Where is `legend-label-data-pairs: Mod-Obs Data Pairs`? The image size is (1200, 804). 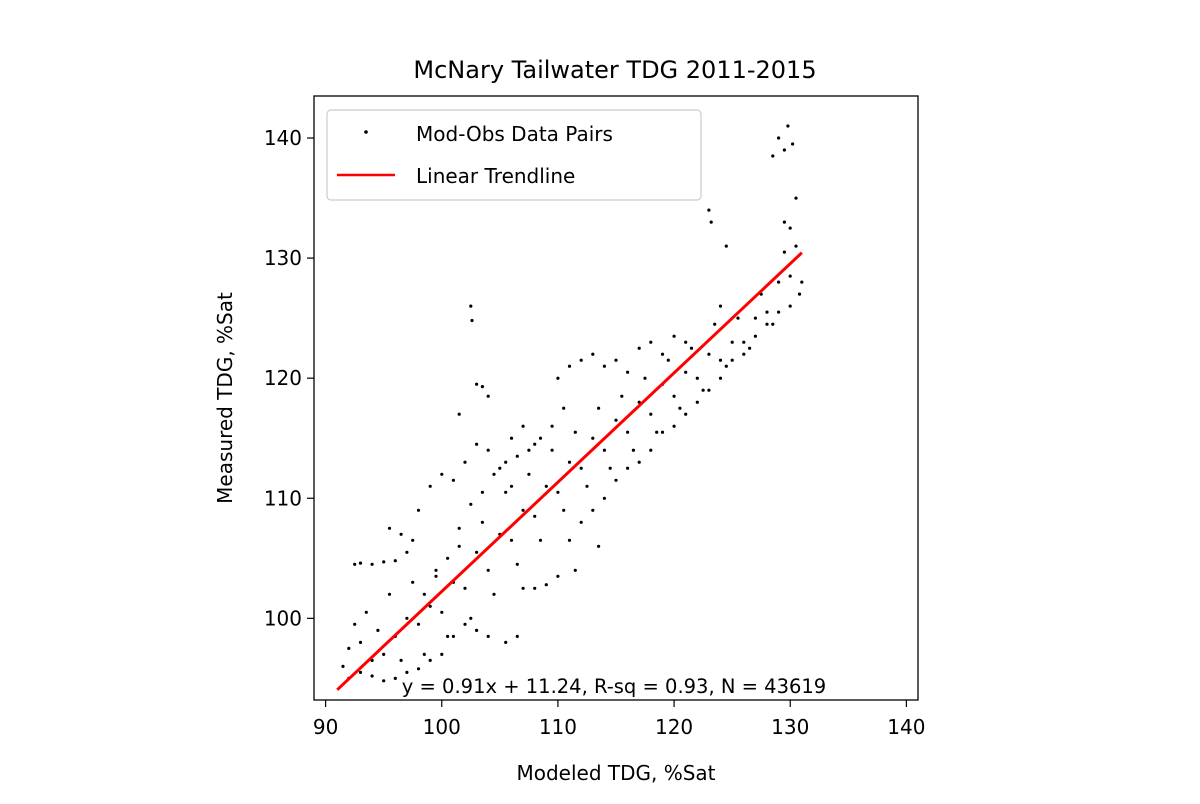
legend-label-data-pairs: Mod-Obs Data Pairs is located at coordinates (514, 134).